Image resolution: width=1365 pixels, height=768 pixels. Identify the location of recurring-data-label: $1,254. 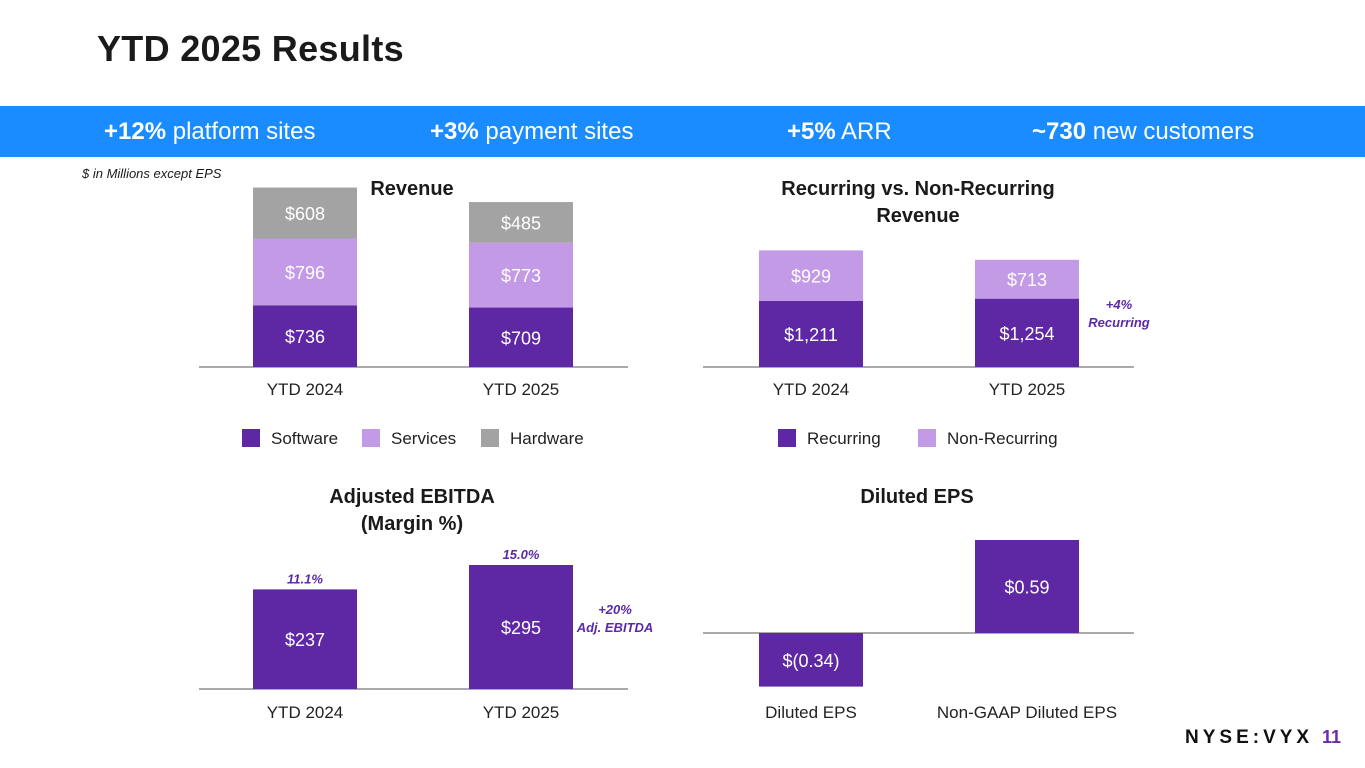
(1026, 334).